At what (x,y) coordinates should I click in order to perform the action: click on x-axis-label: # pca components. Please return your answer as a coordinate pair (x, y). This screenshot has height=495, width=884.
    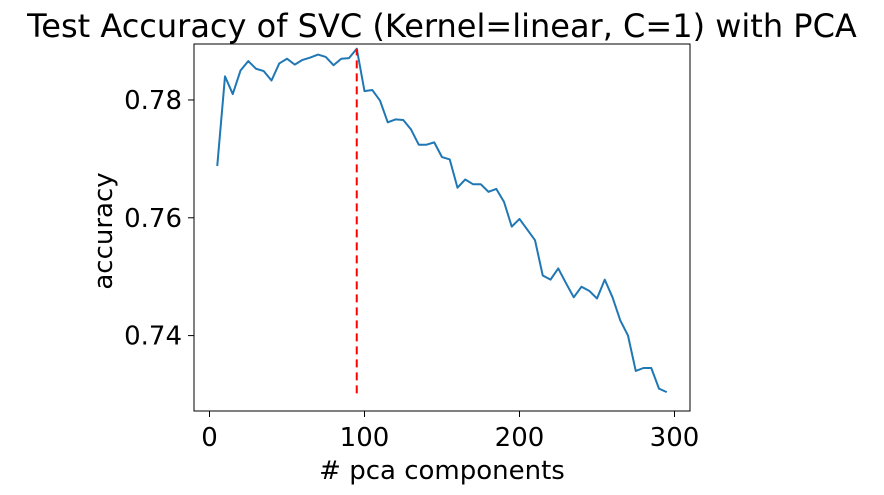
    Looking at the image, I should click on (442, 471).